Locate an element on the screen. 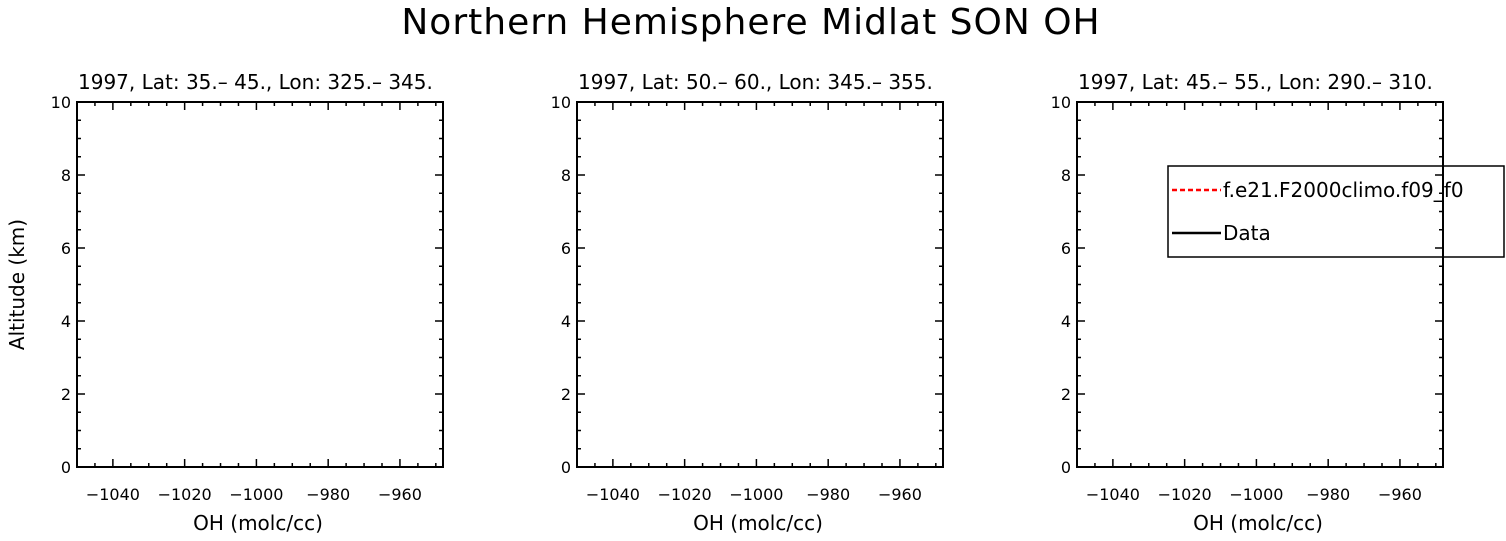 The width and height of the screenshot is (1506, 541). legend: f.e21.F2000climo.f09_f0 Data is located at coordinates (1336, 211).